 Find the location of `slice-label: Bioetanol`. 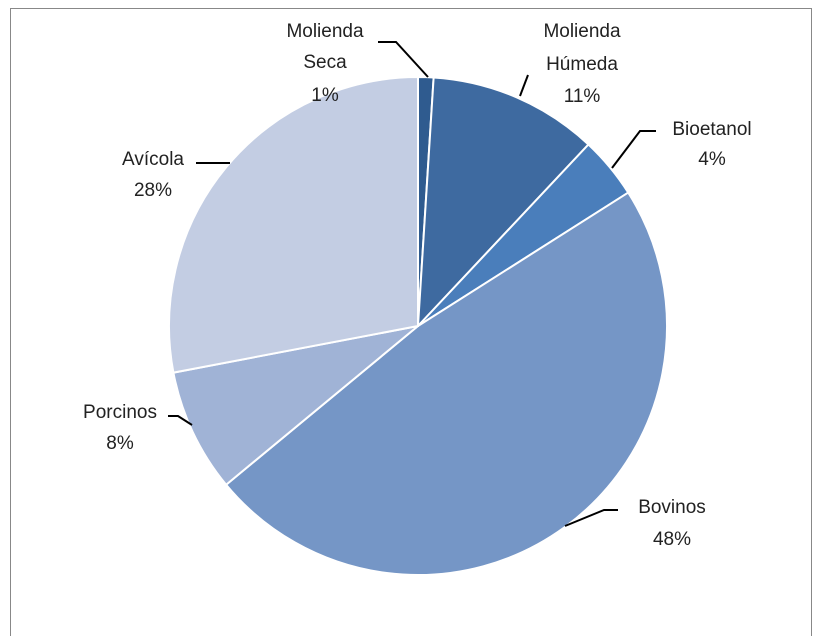

slice-label: Bioetanol is located at coordinates (711, 129).